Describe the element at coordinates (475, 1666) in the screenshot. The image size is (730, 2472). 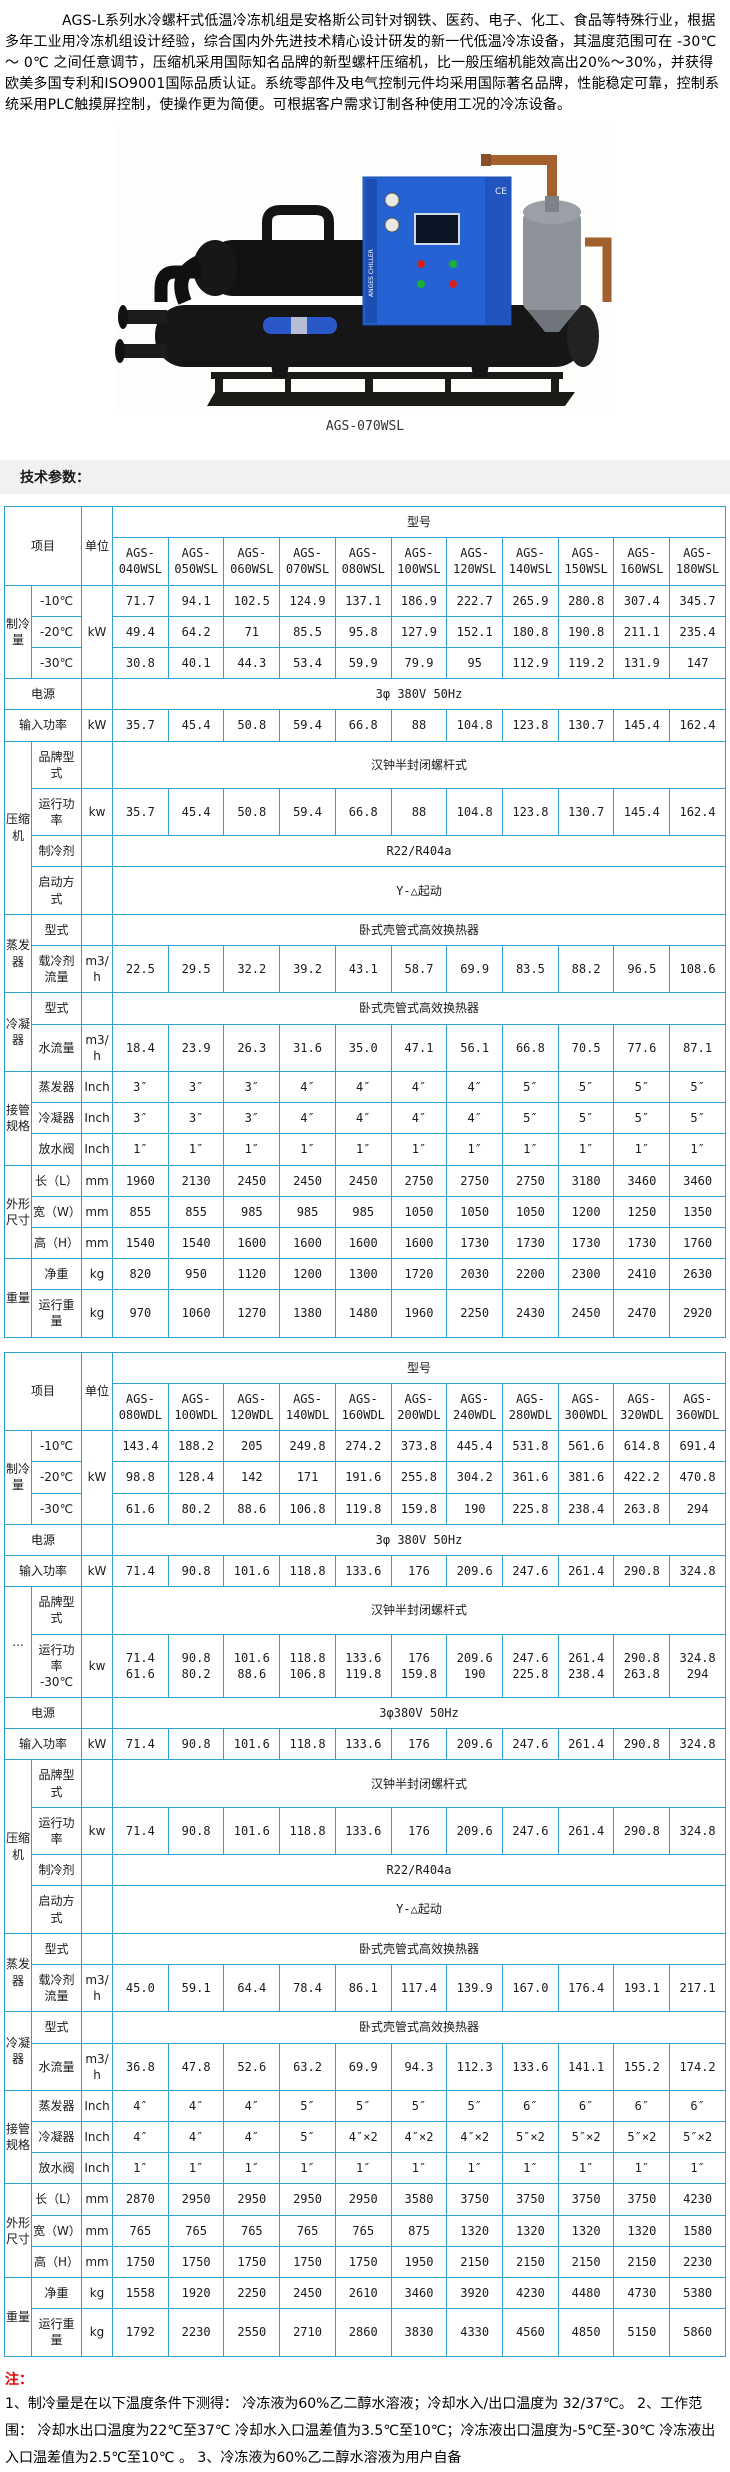
I see `value-cell: 209.6 190` at that location.